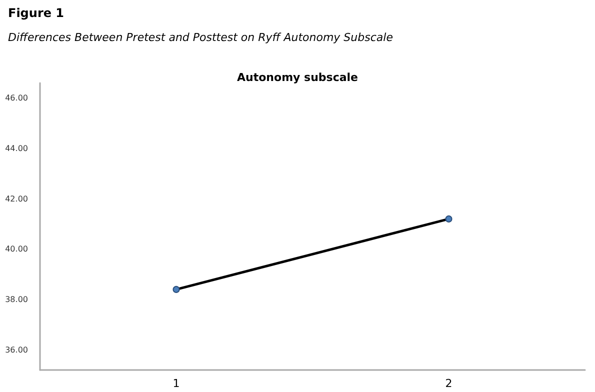 The width and height of the screenshot is (595, 392). Describe the element at coordinates (16, 299) in the screenshot. I see `y-tick-label: 38.00` at that location.